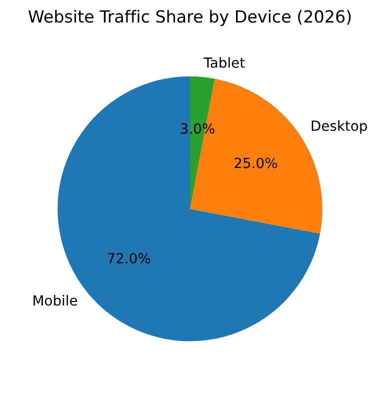  Describe the element at coordinates (197, 128) in the screenshot. I see `data-label: 3.0%` at that location.